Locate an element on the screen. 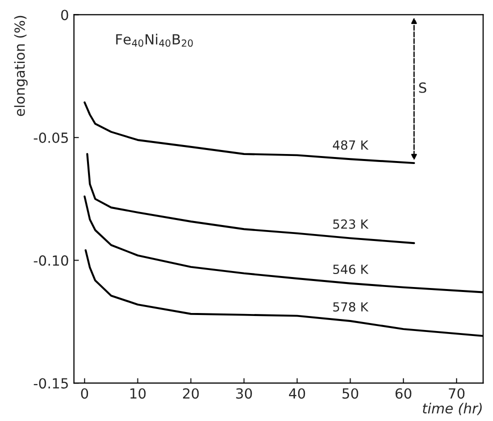 The height and width of the screenshot is (421, 493). x-tick-label: 10 is located at coordinates (138, 393).